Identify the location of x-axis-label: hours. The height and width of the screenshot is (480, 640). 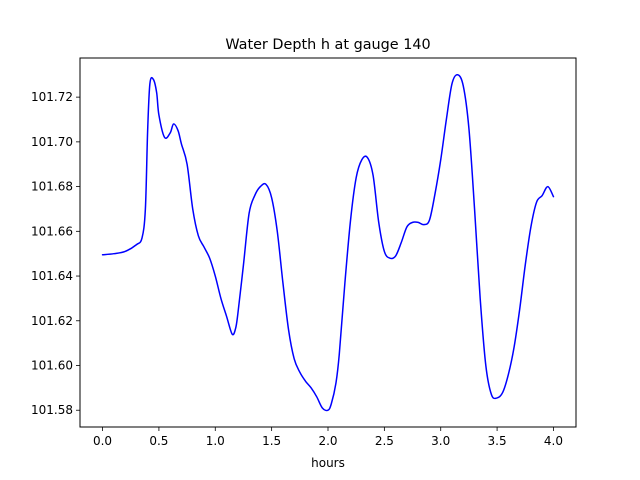
(328, 463).